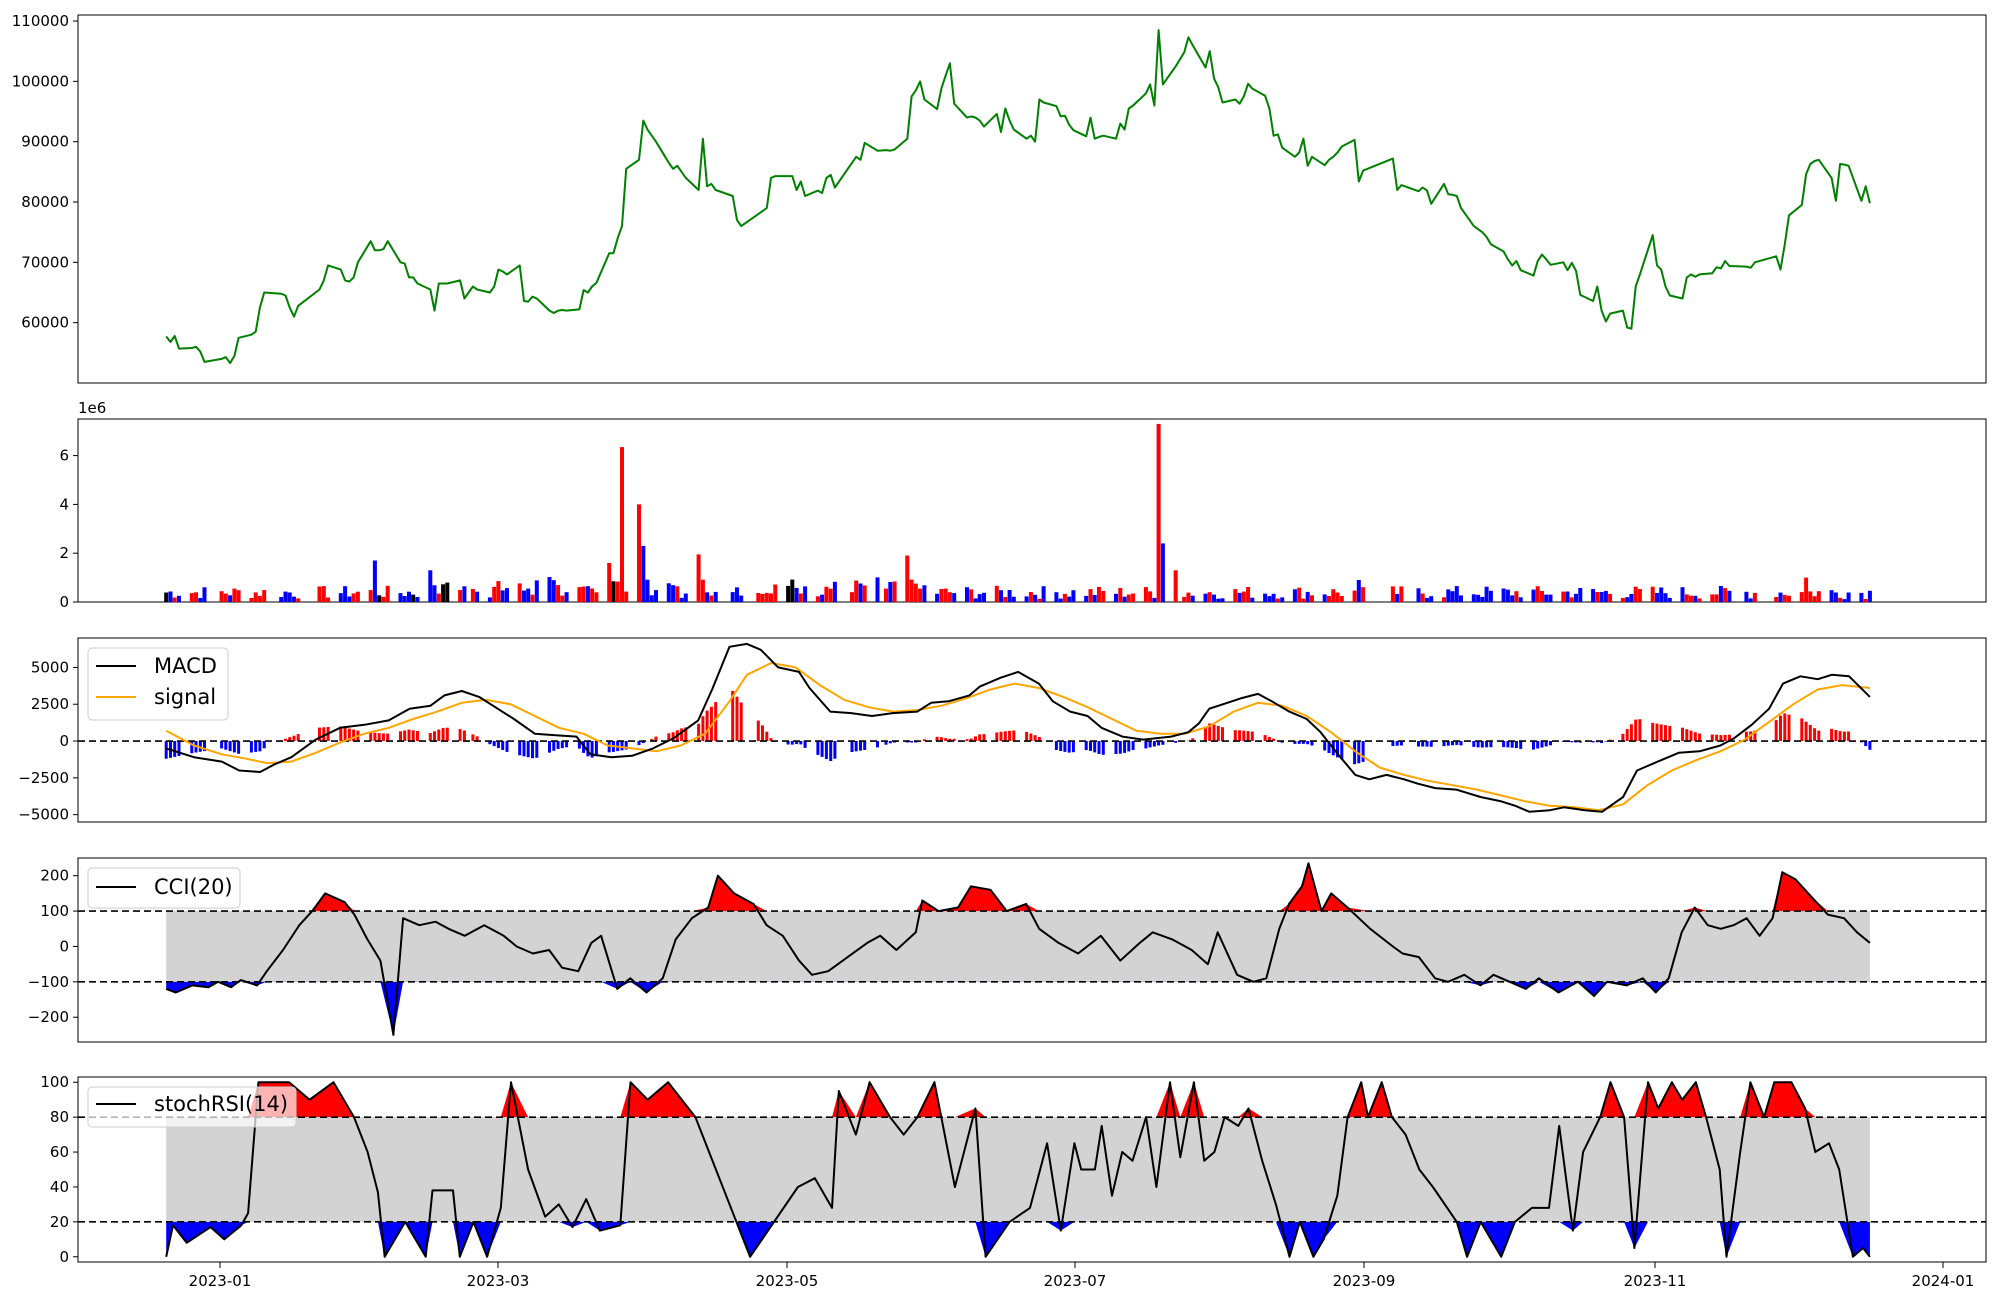  I want to click on macd-line, so click(1018, 727).